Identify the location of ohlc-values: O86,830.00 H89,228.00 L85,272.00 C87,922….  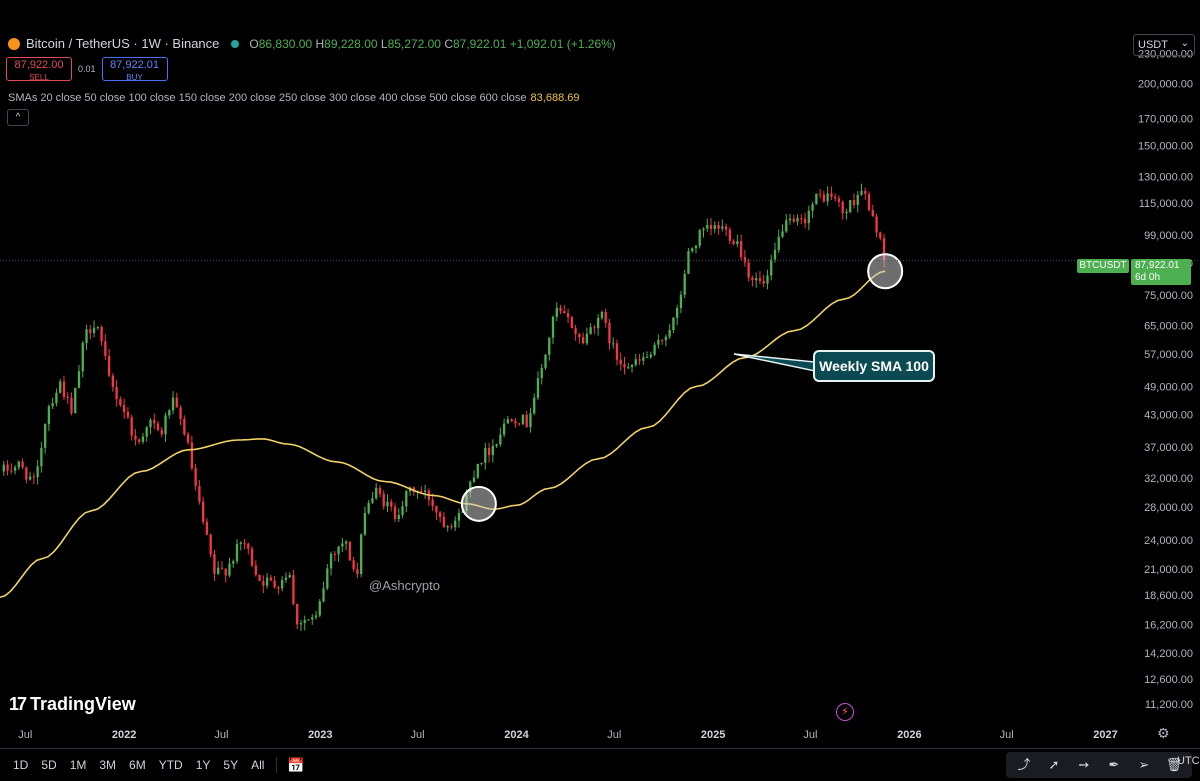
(432, 44).